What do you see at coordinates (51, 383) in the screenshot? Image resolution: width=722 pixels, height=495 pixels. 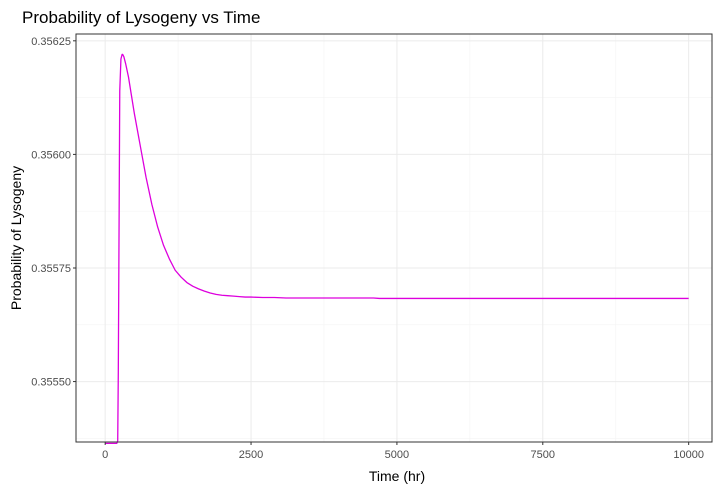 I see `y-tick-label: 0.35550` at bounding box center [51, 383].